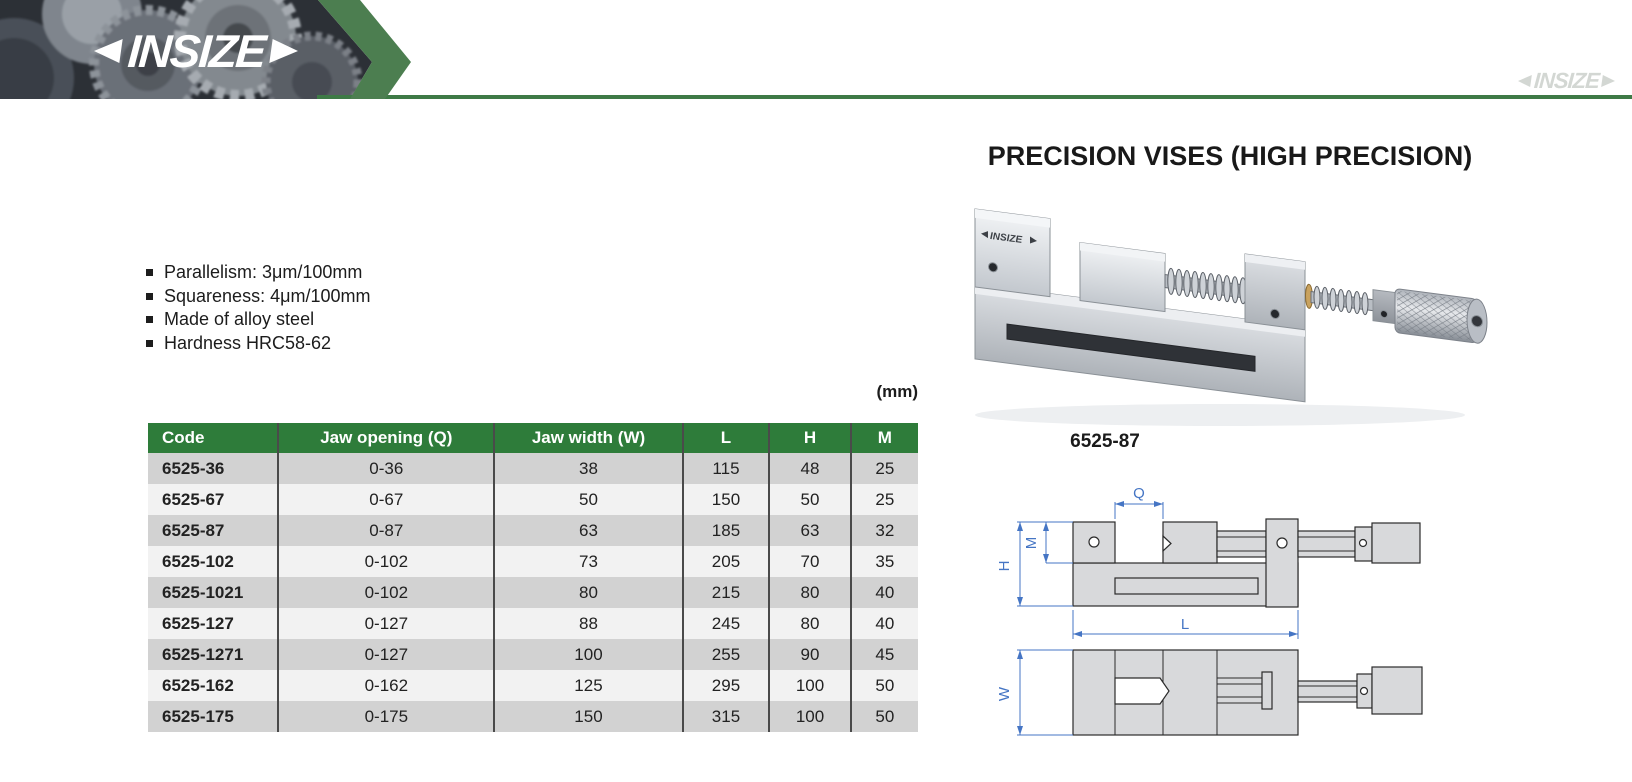 The image size is (1632, 782). I want to click on connector-hole, so click(1384, 314).